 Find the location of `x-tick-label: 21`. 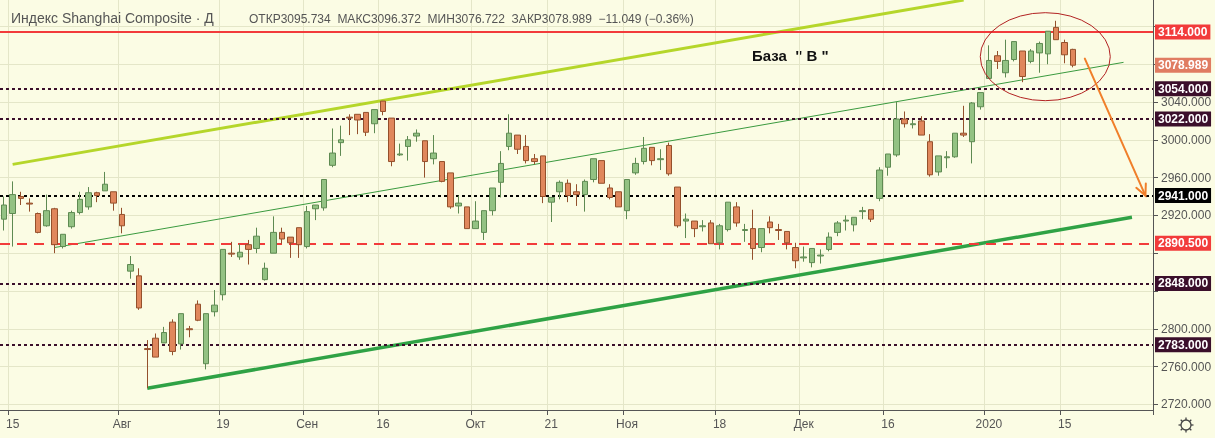

x-tick-label: 21 is located at coordinates (551, 424).